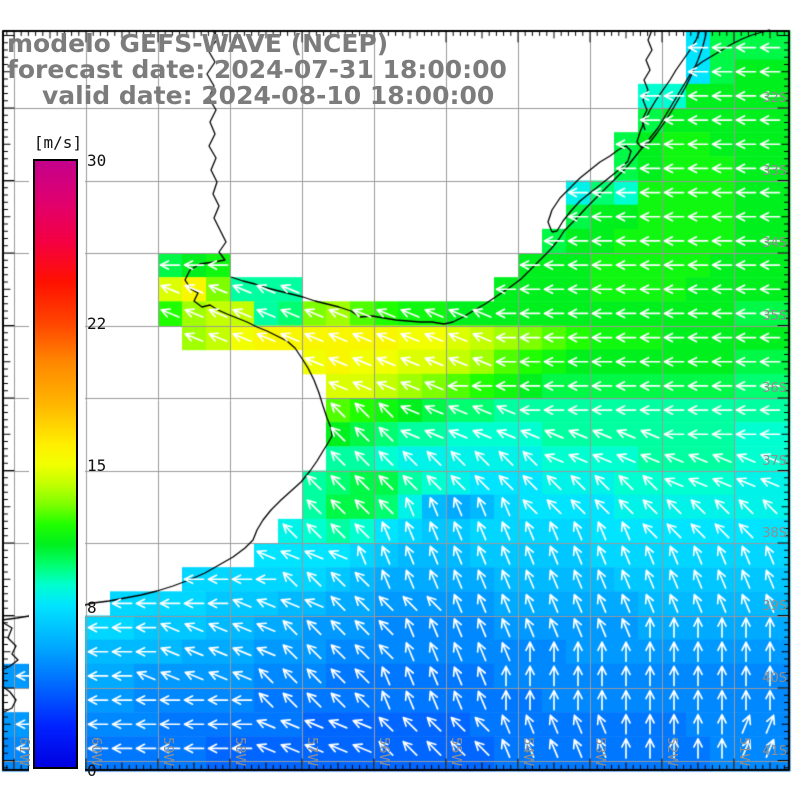 The width and height of the screenshot is (800, 800). What do you see at coordinates (268, 95) in the screenshot?
I see `valid-date-line: valid date: 2024-08-10 18:00:00` at bounding box center [268, 95].